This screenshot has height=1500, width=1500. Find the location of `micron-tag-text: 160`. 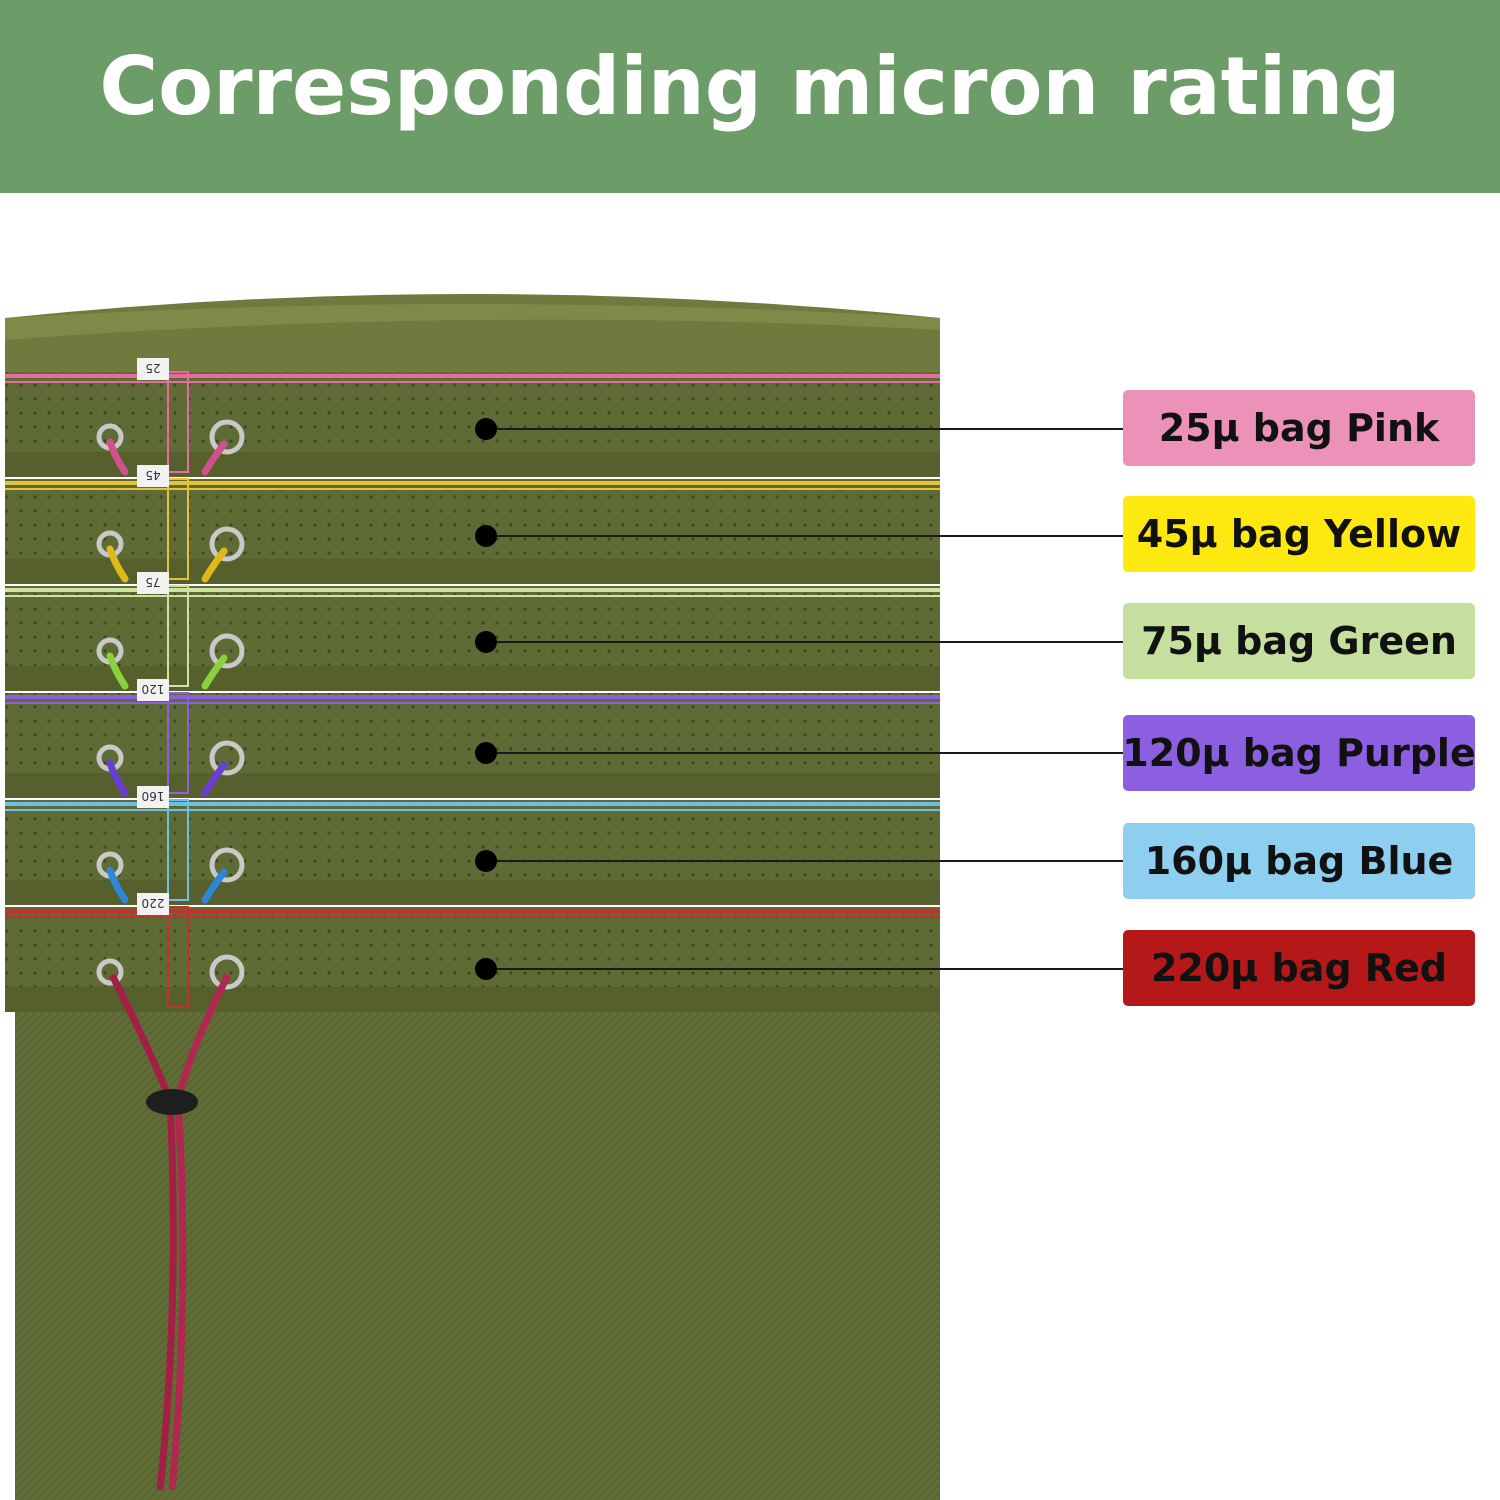

micron-tag-text: 160 is located at coordinates (153, 796).